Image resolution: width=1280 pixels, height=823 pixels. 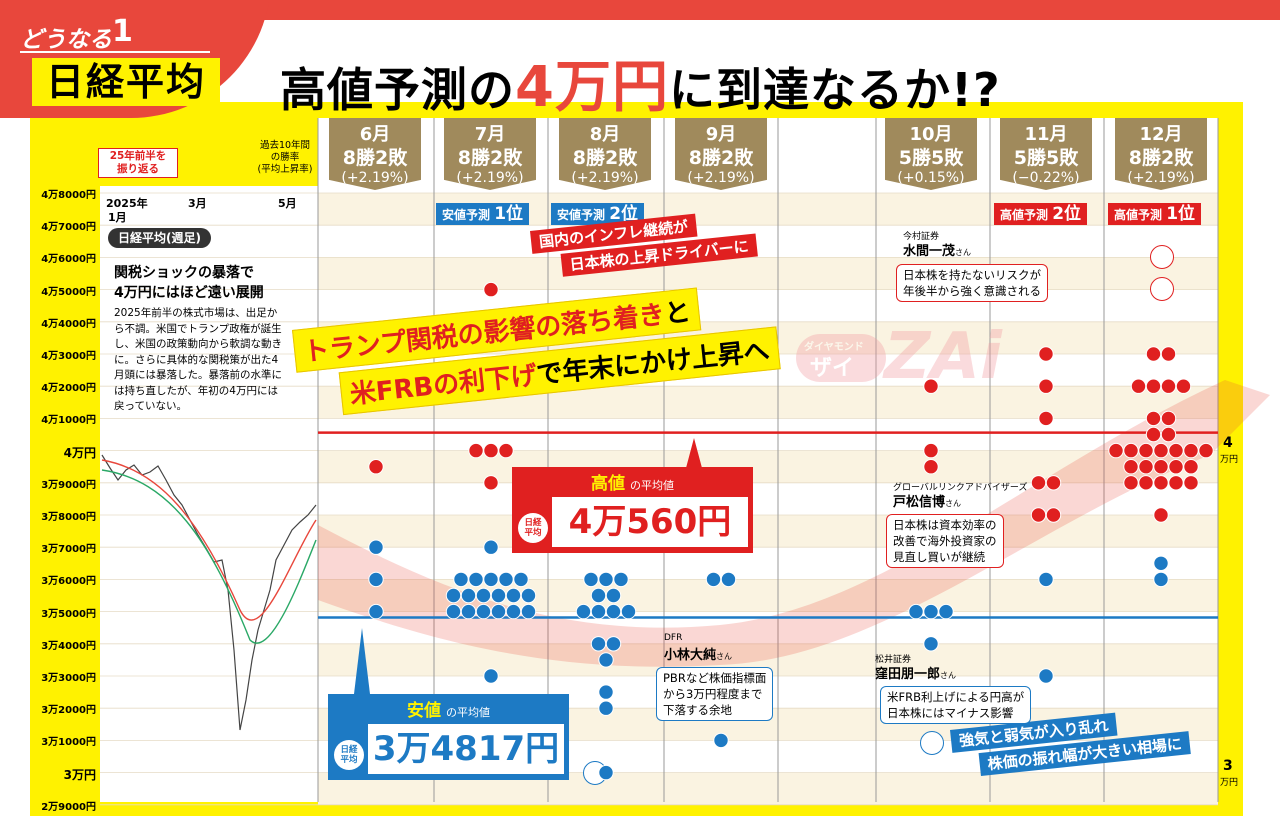 What do you see at coordinates (1229, 783) in the screenshot?
I see `right-axis-bottom-unit: 万円` at bounding box center [1229, 783].